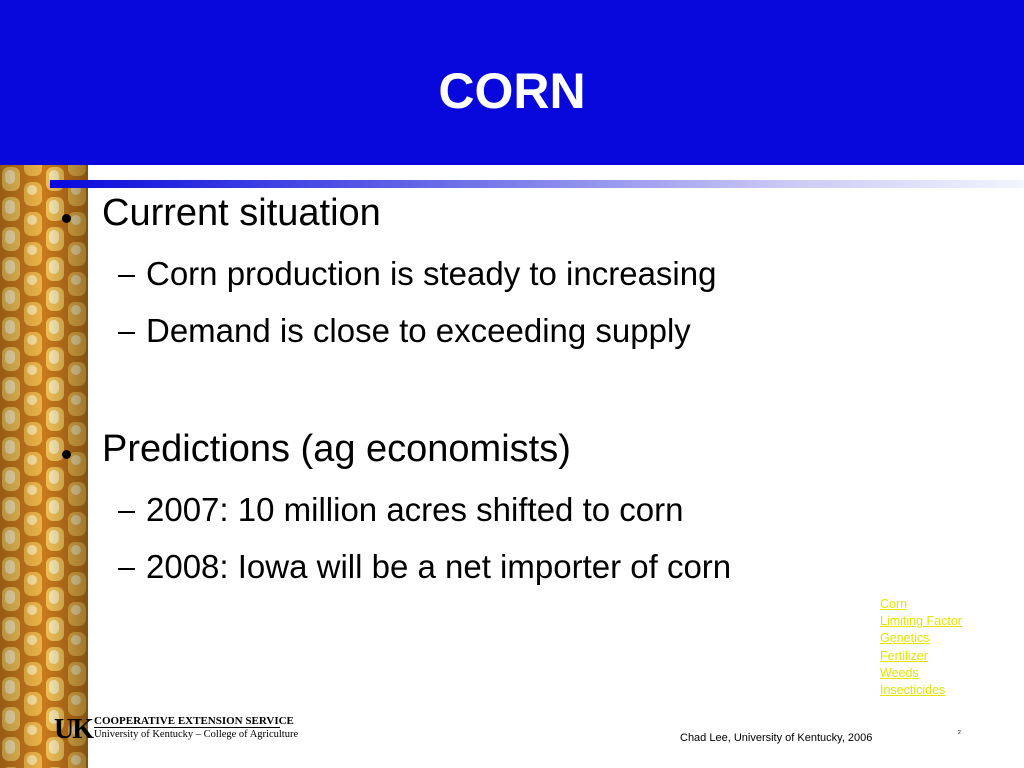  I want to click on corn-image, so click(44, 466).